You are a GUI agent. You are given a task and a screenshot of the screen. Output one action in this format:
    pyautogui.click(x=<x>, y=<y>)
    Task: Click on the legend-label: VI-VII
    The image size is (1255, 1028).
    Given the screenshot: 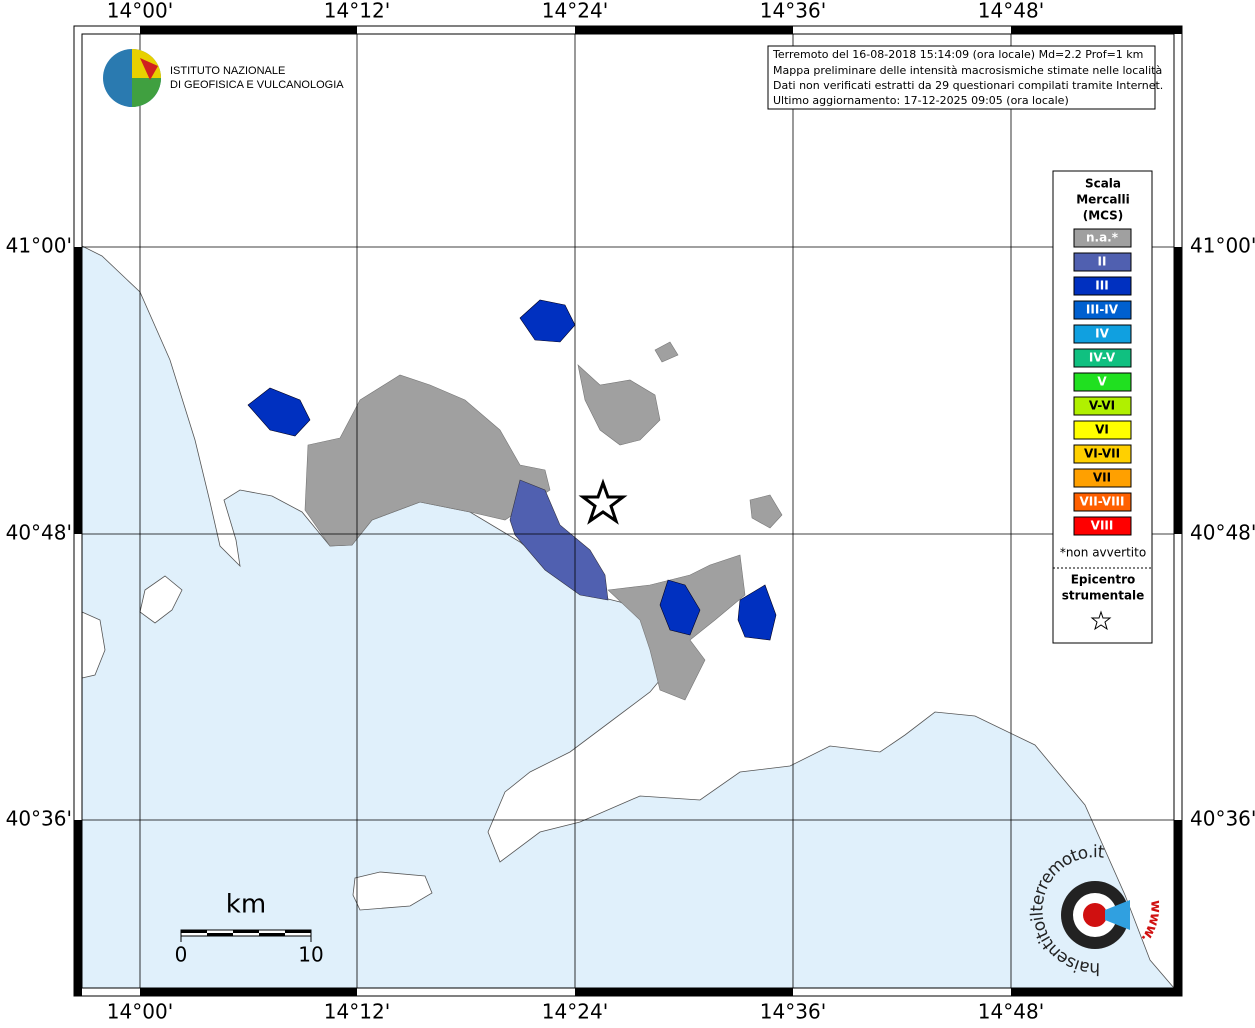 What is the action you would take?
    pyautogui.click(x=1102, y=454)
    